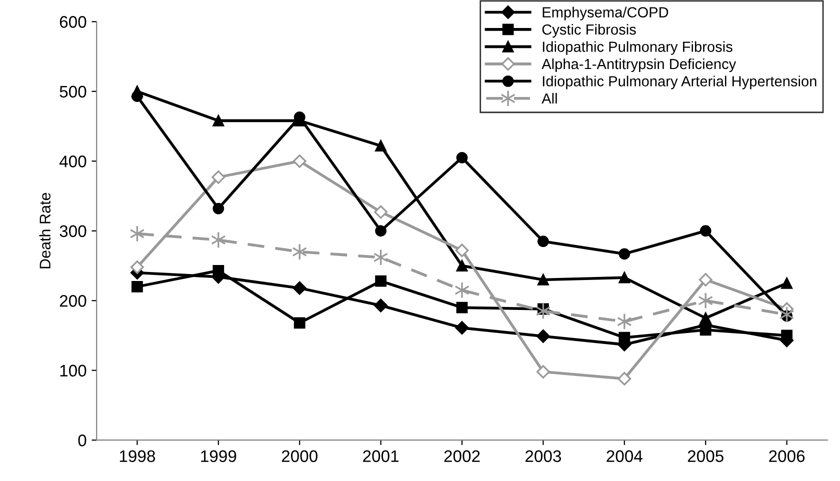 The image size is (840, 481). What do you see at coordinates (706, 456) in the screenshot?
I see `x-tick-label: 2005` at bounding box center [706, 456].